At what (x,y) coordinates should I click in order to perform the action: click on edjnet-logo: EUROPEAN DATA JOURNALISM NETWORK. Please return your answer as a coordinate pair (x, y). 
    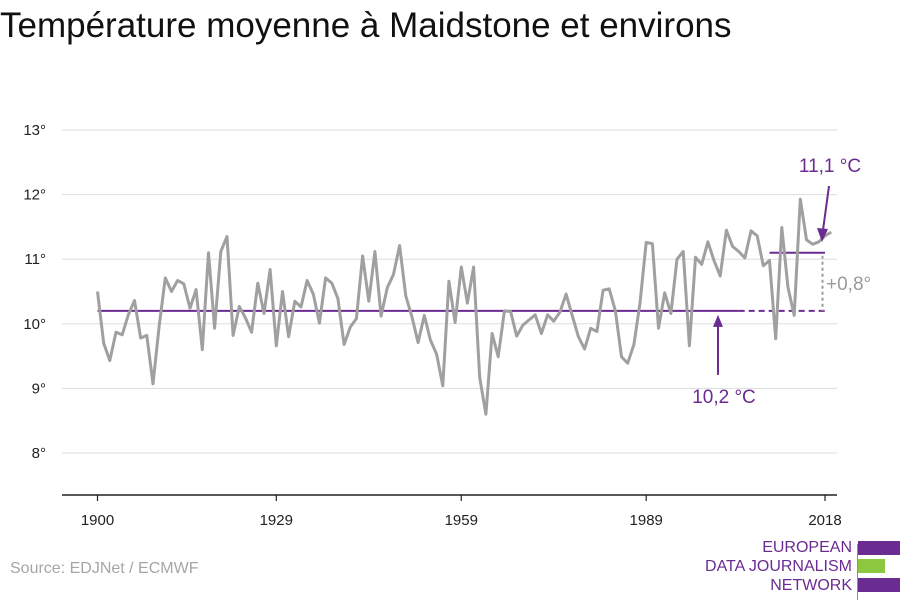
    Looking at the image, I should click on (800, 569).